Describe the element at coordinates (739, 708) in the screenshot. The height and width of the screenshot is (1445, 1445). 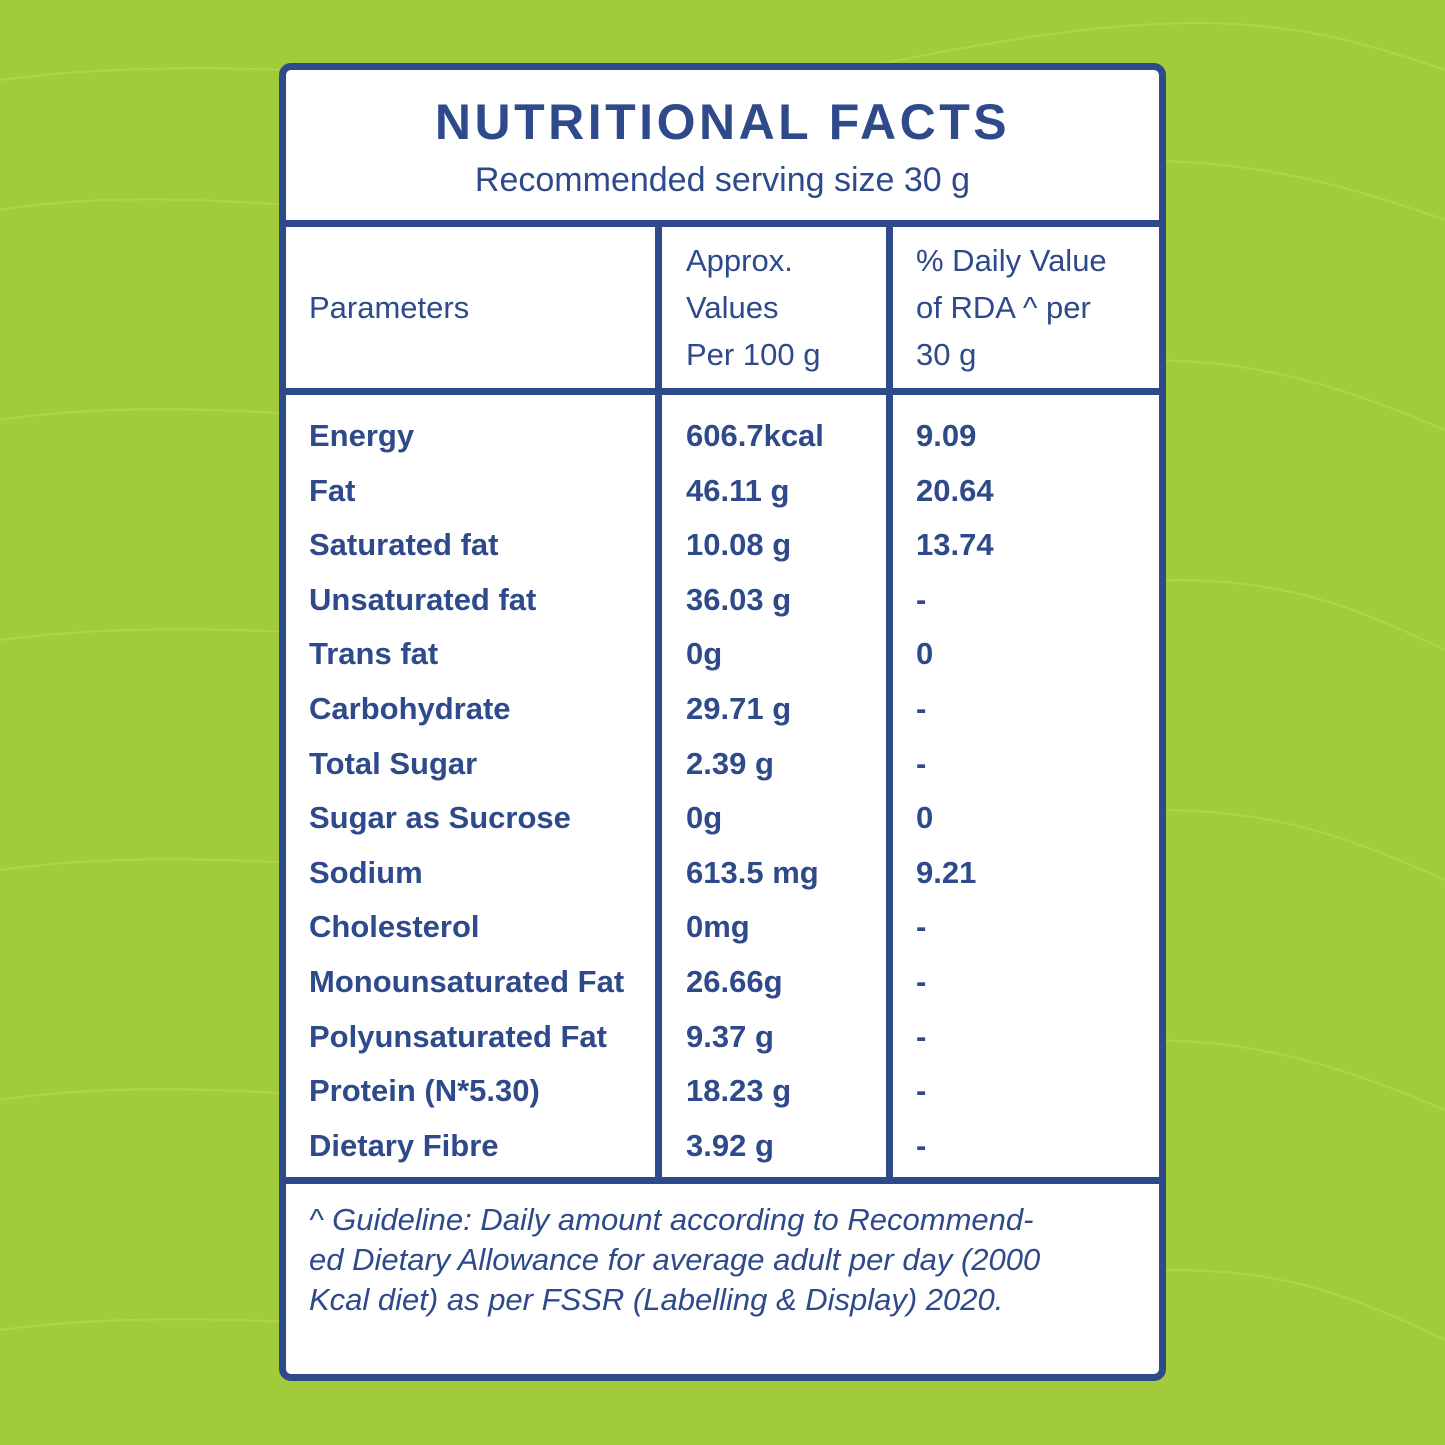
I see `nutrient-value-per-100g: 29.71 g` at that location.